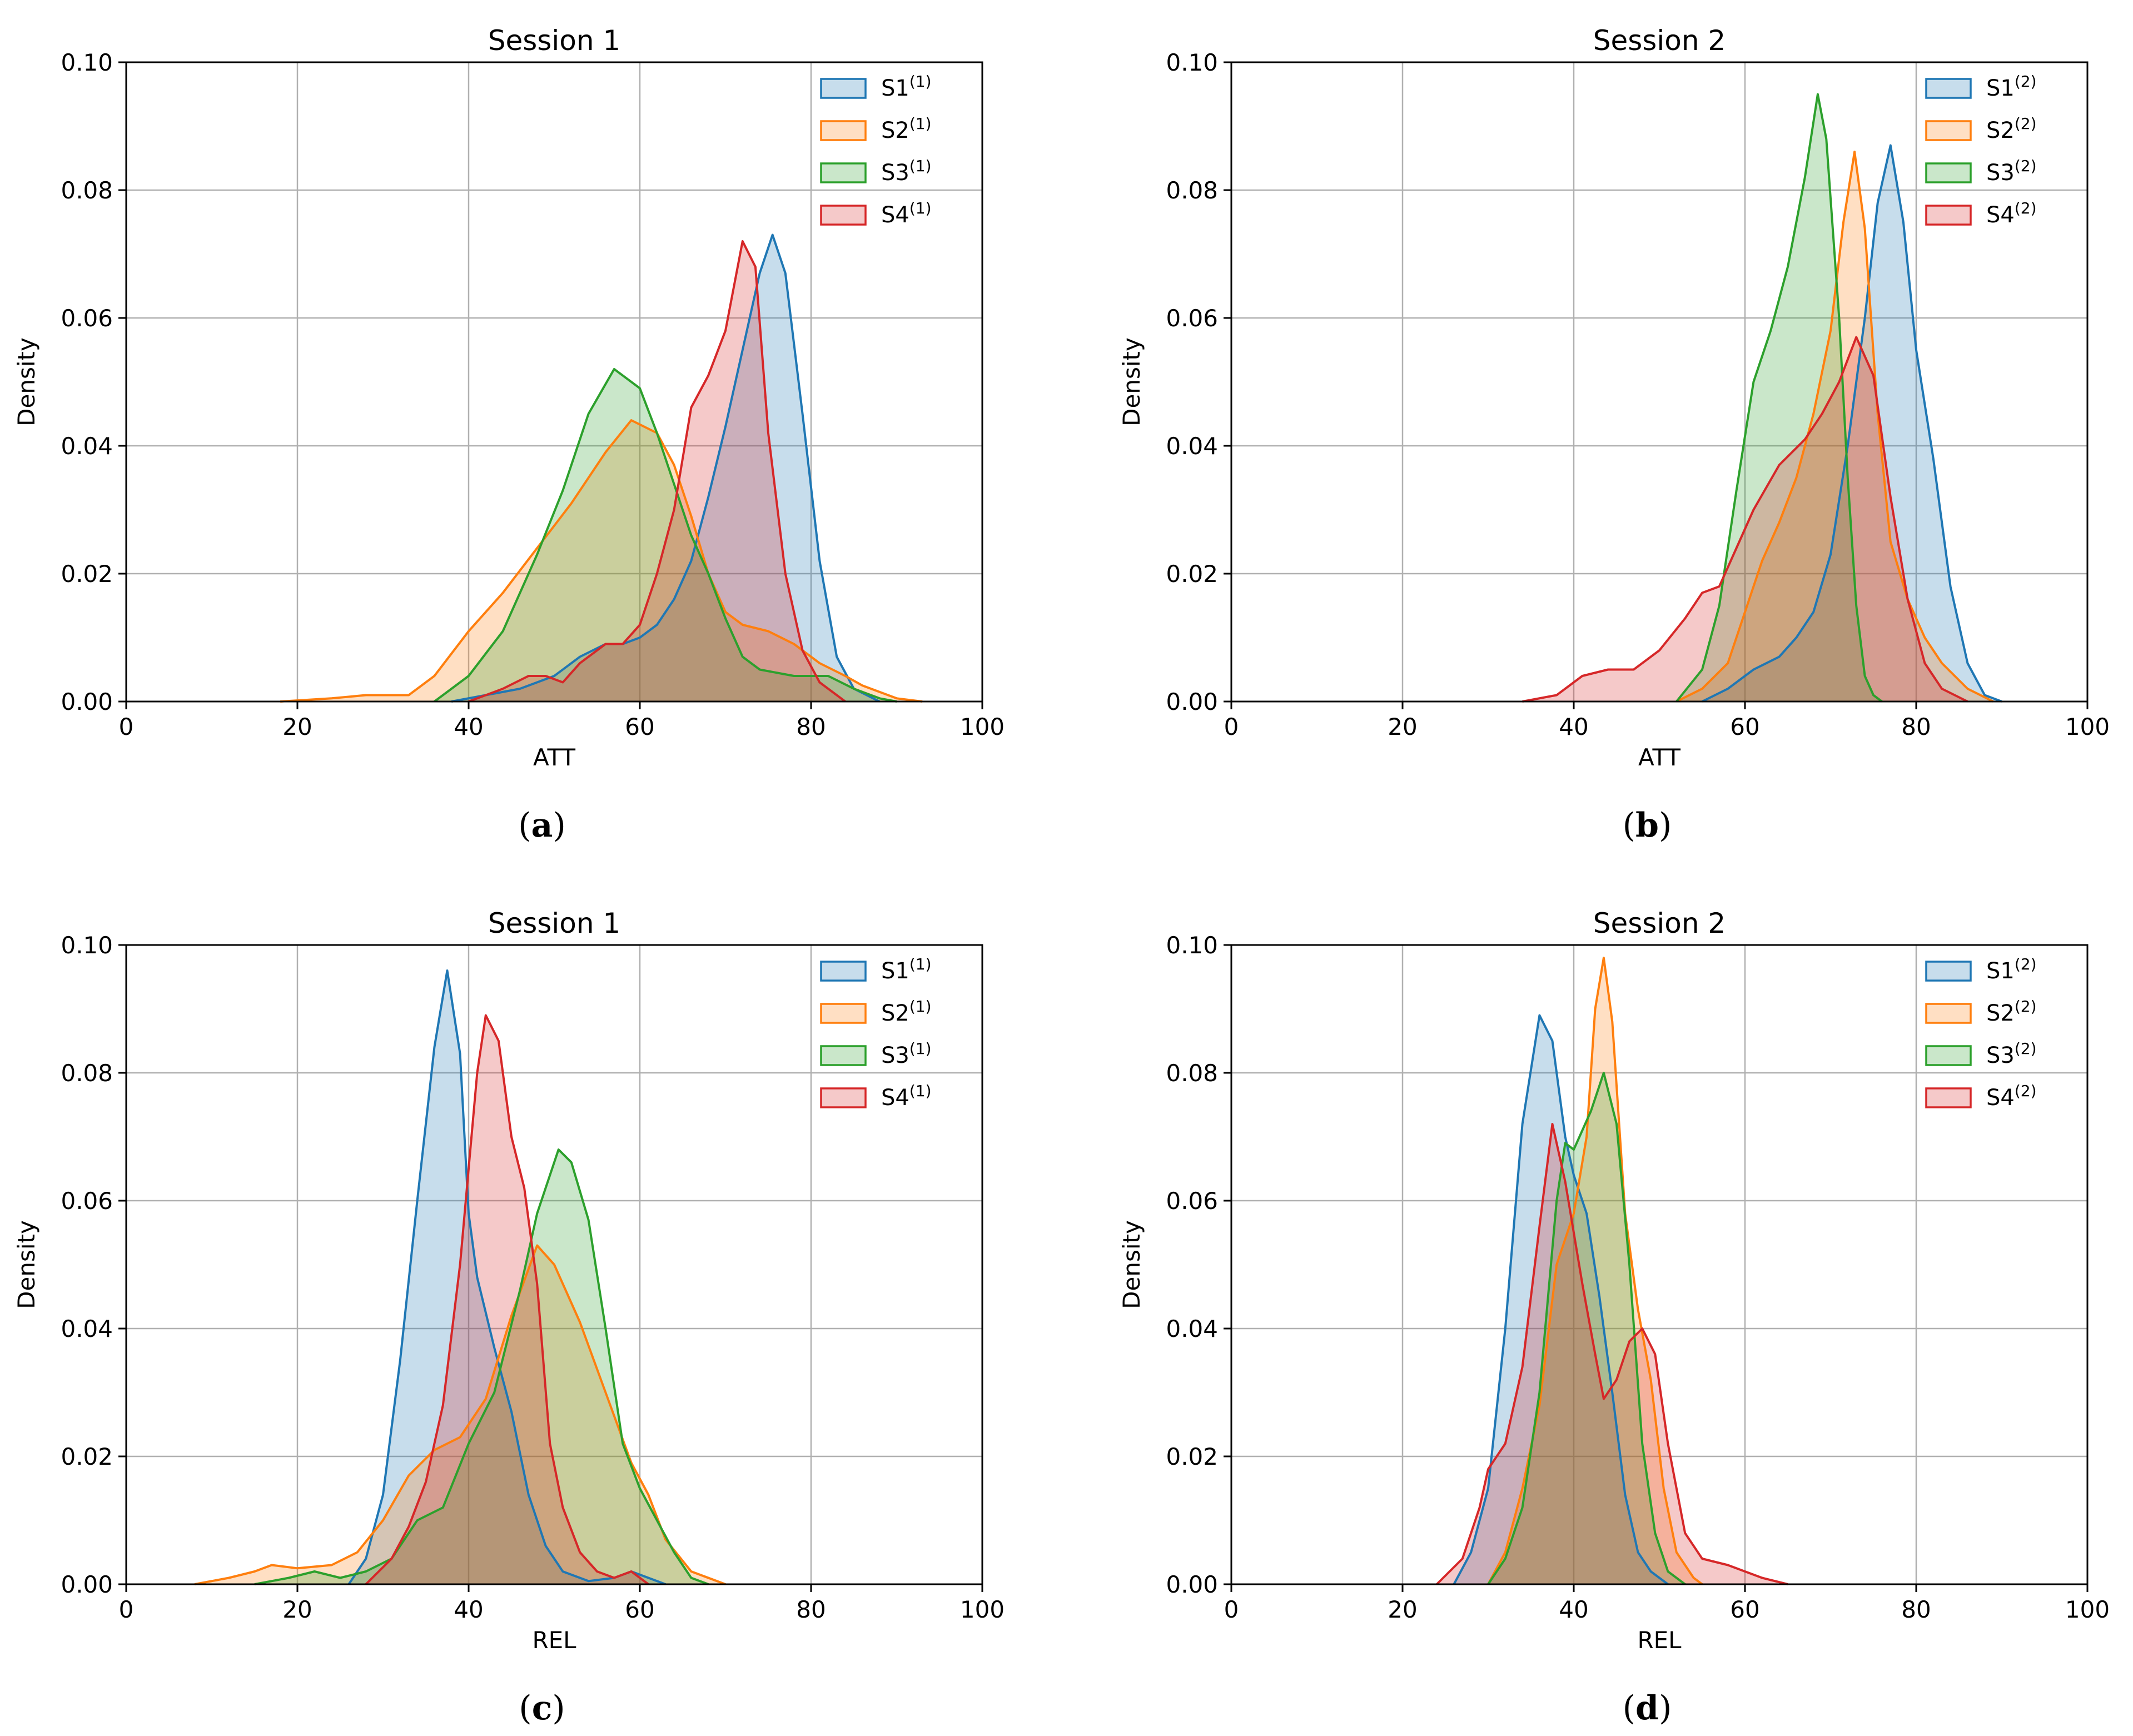 The height and width of the screenshot is (1736, 2133). I want to click on legend-label-s4: S4(1), so click(907, 213).